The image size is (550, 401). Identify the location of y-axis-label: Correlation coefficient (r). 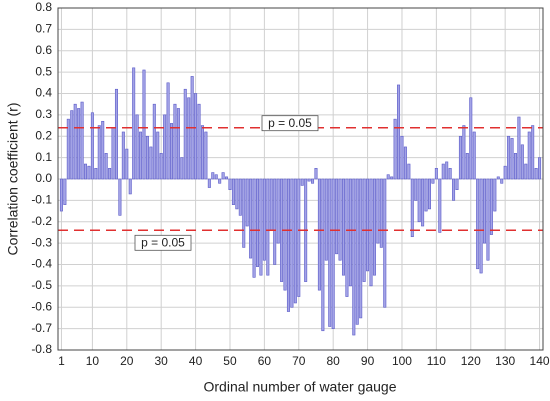
(13, 178).